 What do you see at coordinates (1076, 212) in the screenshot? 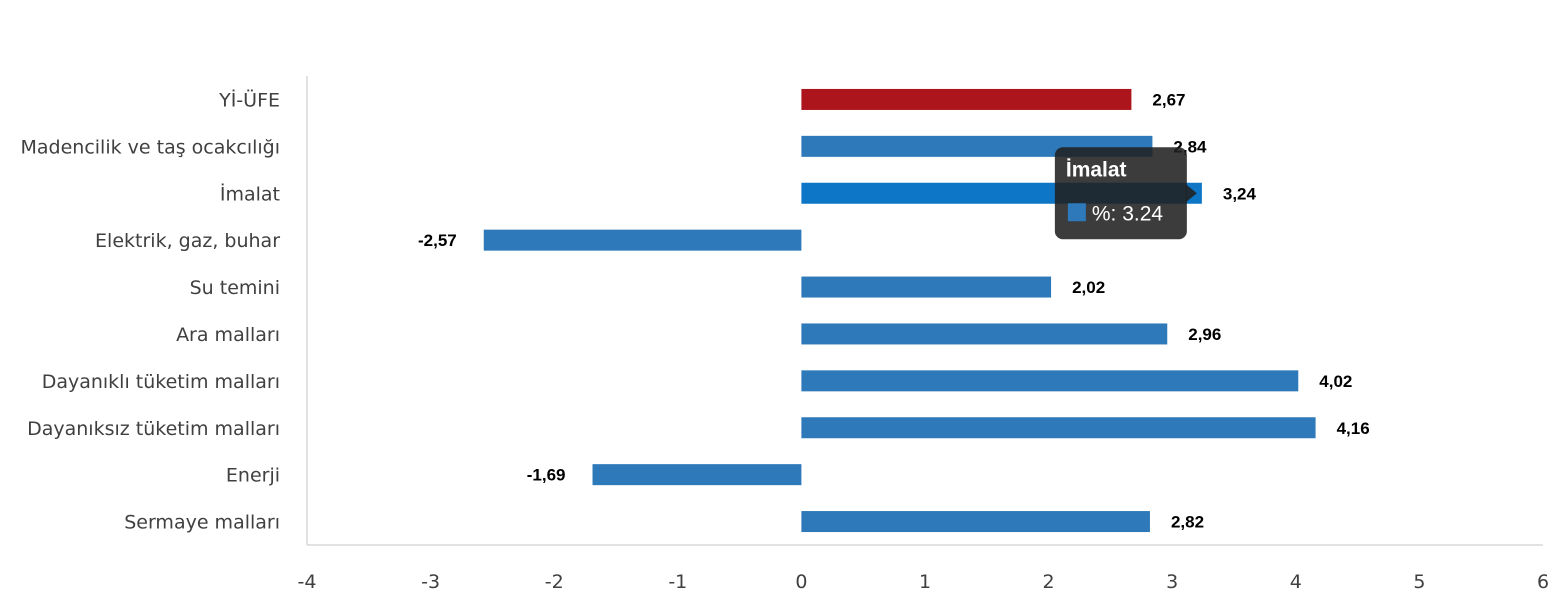
I see `tooltip-series-swatch` at bounding box center [1076, 212].